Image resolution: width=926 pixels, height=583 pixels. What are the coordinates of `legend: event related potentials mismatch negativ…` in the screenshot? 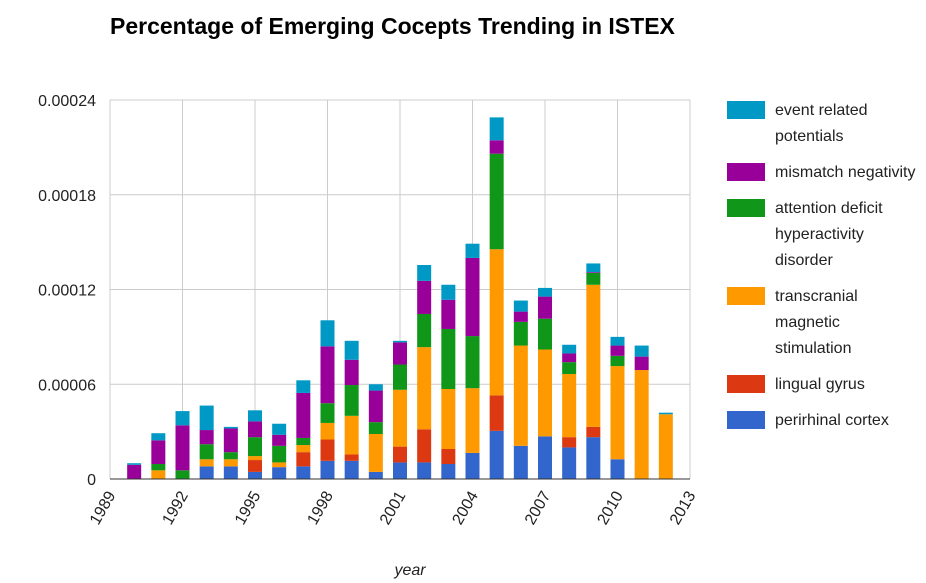 It's located at (822, 271).